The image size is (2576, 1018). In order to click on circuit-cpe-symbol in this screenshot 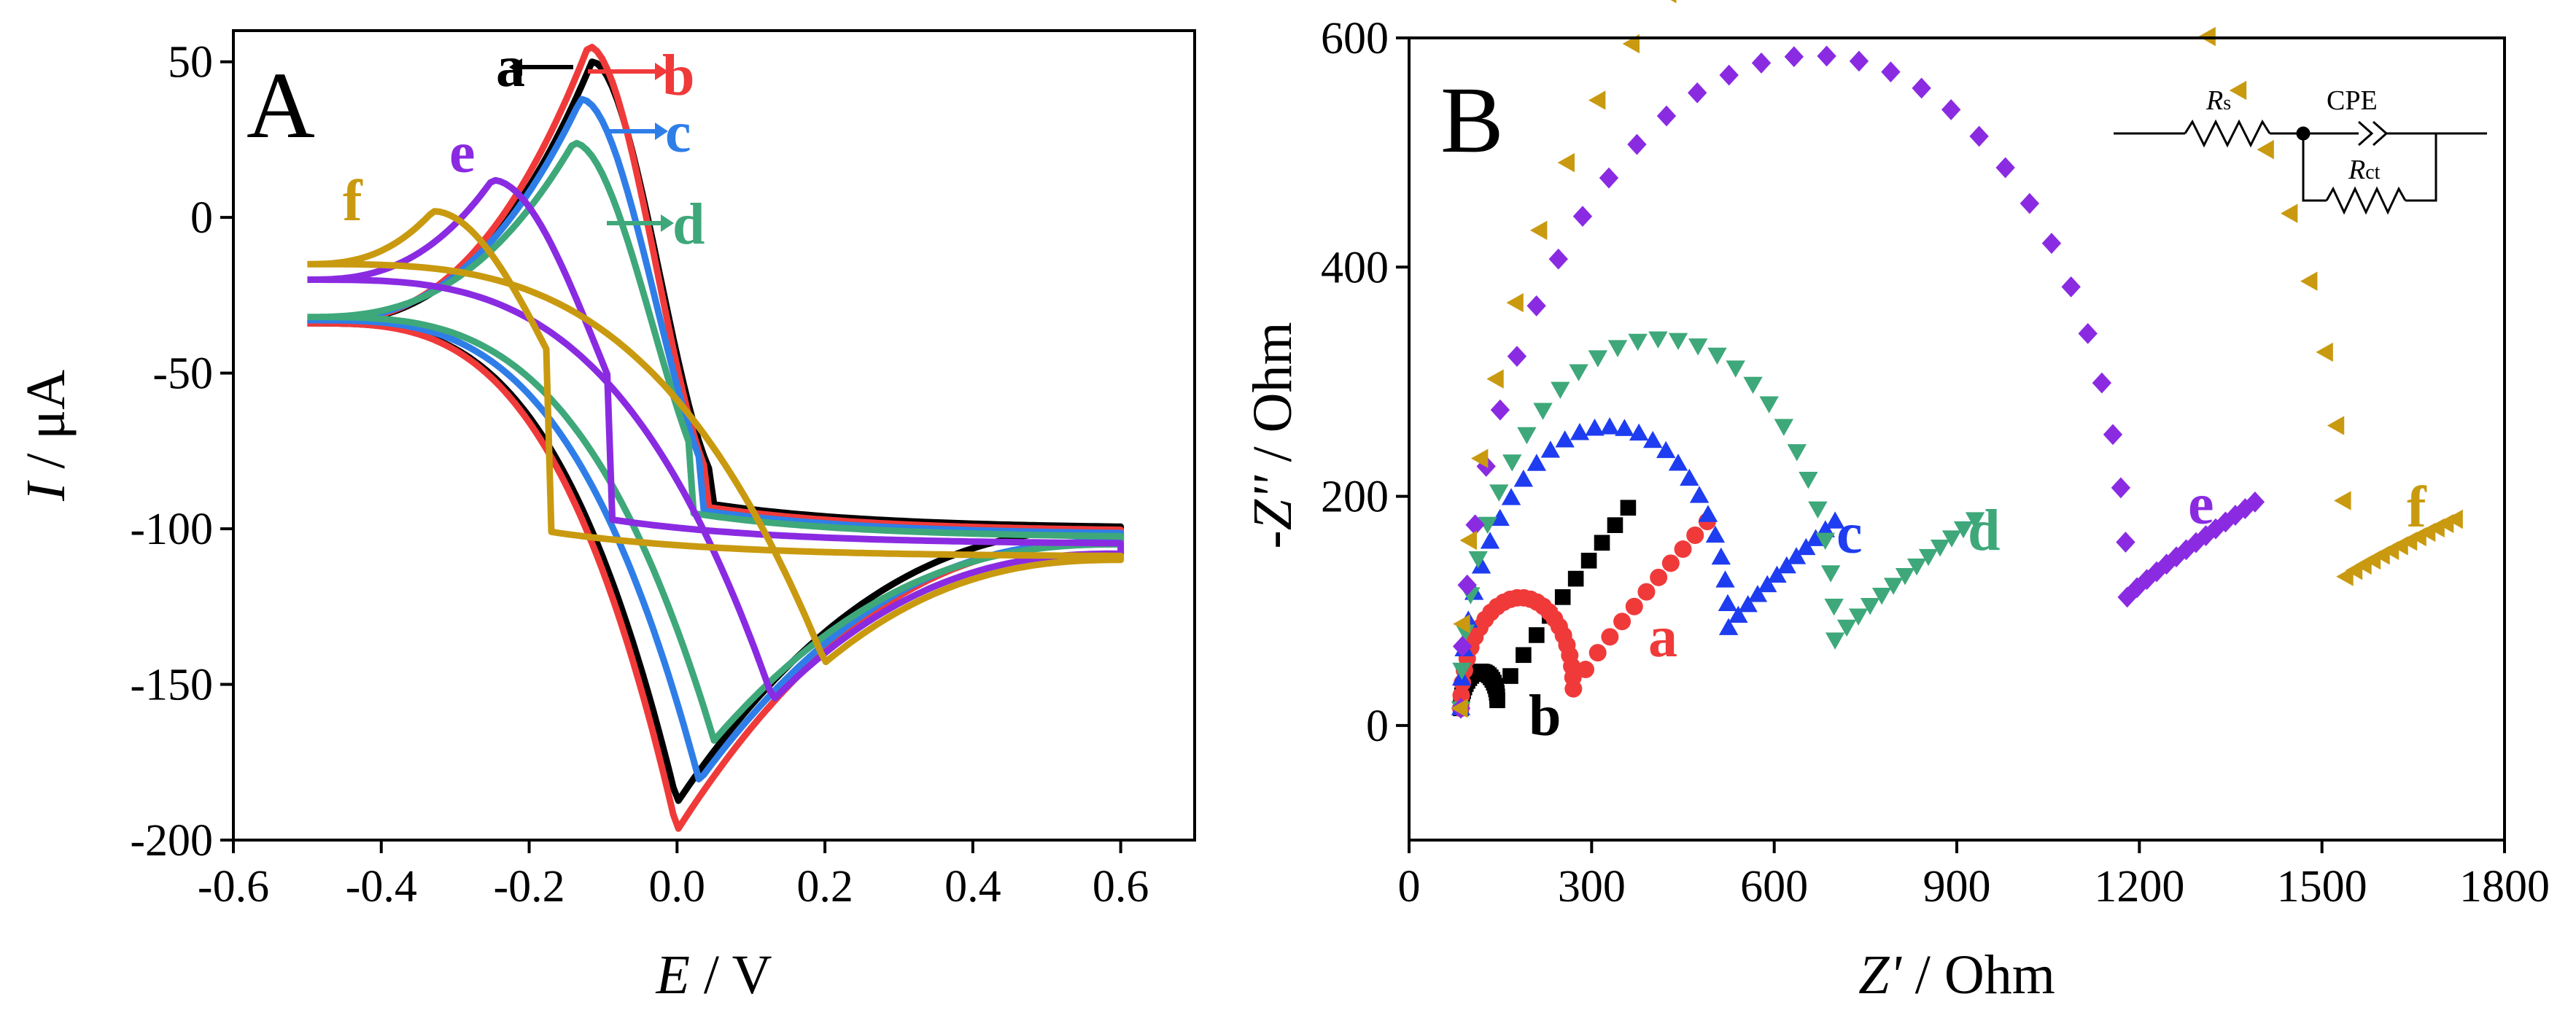, I will do `click(2374, 133)`.